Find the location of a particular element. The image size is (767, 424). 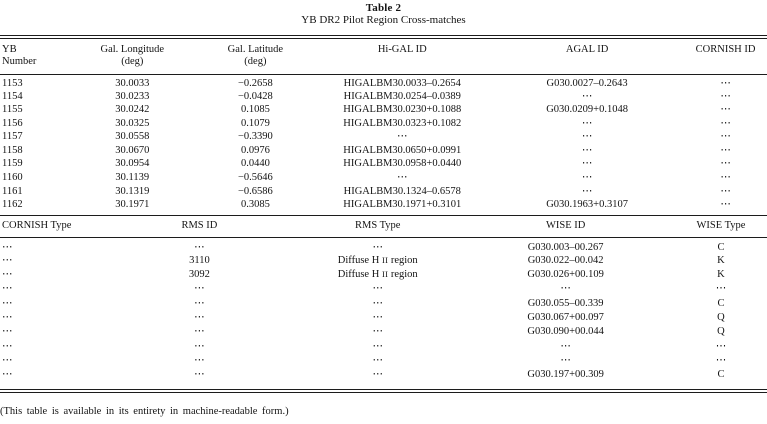

table-cell: 0.0976 is located at coordinates (255, 150).